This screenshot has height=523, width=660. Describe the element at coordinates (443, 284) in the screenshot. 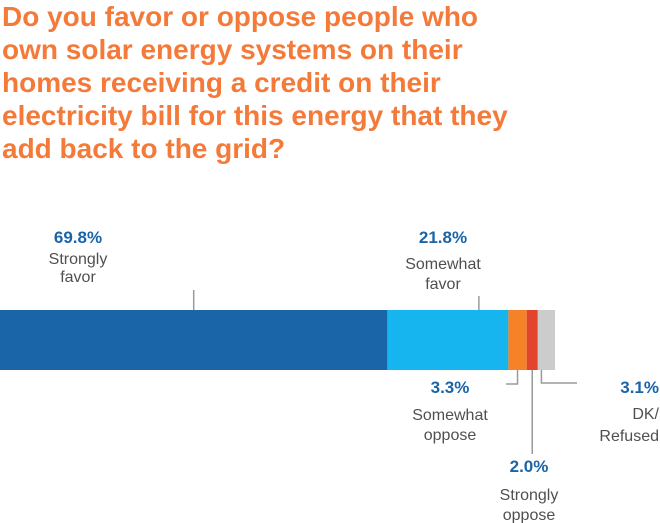

I see `category-label-somewhat-favor-line-2: favor` at that location.